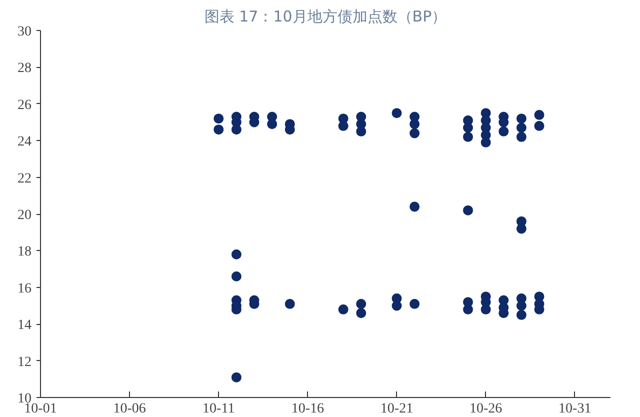 This screenshot has width=640, height=417. What do you see at coordinates (307, 409) in the screenshot?
I see `x-tick-label: 10-16` at bounding box center [307, 409].